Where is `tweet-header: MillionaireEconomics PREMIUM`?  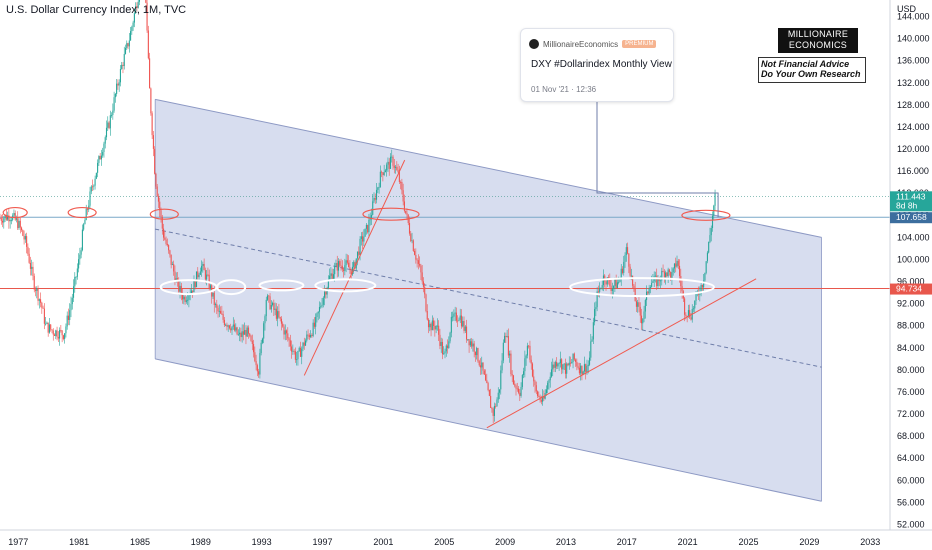
tweet-header: MillionaireEconomics PREMIUM is located at coordinates (593, 44).